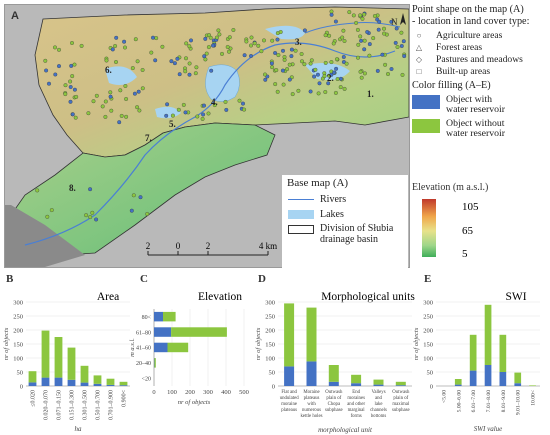 The image size is (550, 435). I want to click on x-tick-label: 500, so click(244, 392).